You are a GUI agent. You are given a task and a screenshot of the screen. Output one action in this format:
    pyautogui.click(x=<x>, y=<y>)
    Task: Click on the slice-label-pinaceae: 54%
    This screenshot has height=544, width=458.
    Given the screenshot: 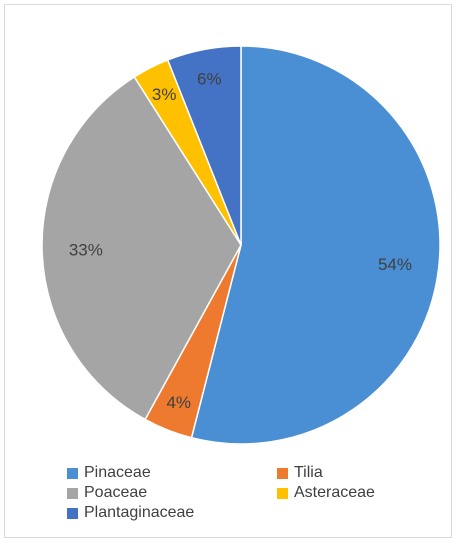 What is the action you would take?
    pyautogui.click(x=395, y=264)
    